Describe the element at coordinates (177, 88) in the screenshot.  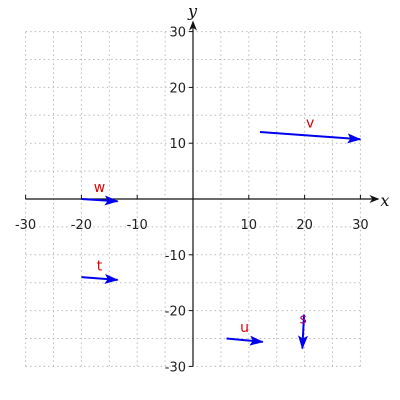
I see `y-tick-label: 20` at that location.